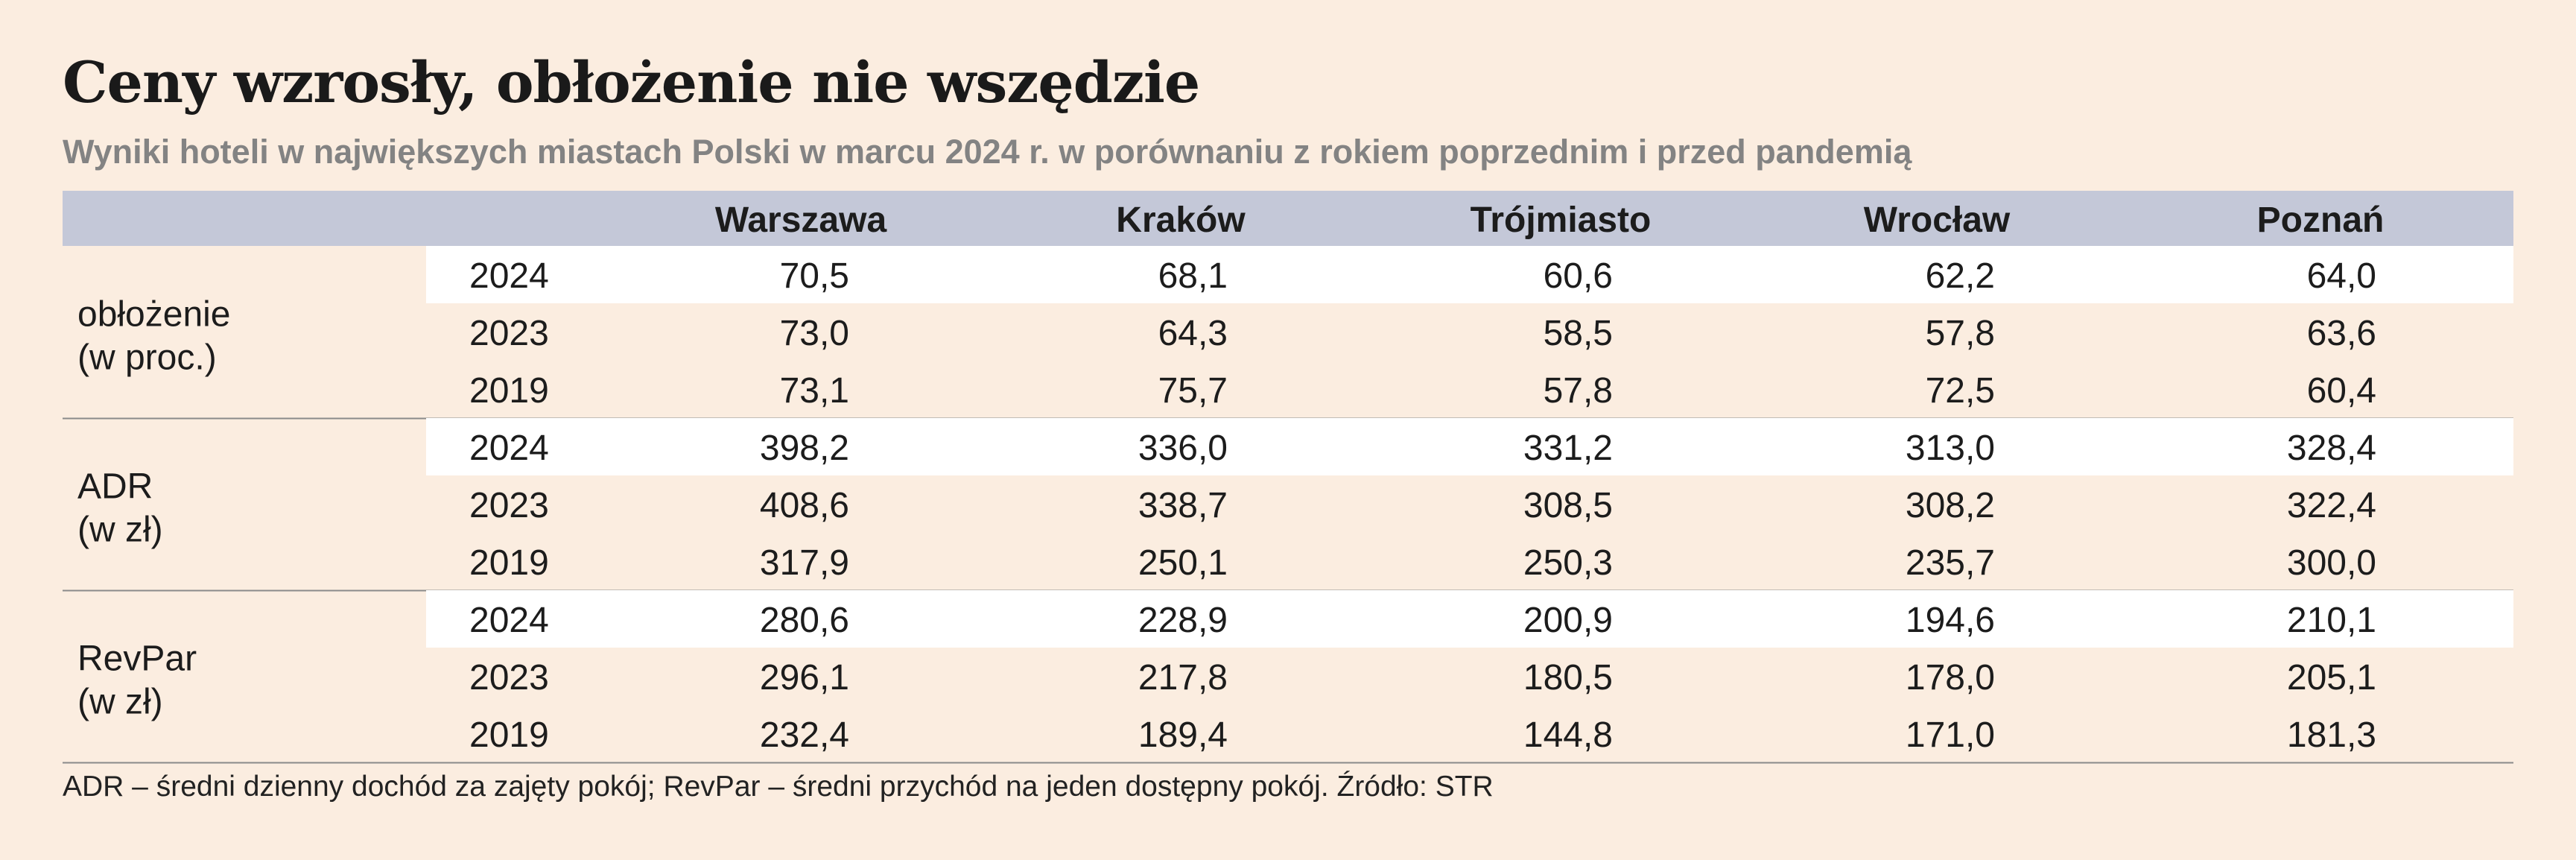  Describe the element at coordinates (1193, 276) in the screenshot. I see `table-cell-value: 68,1` at that location.